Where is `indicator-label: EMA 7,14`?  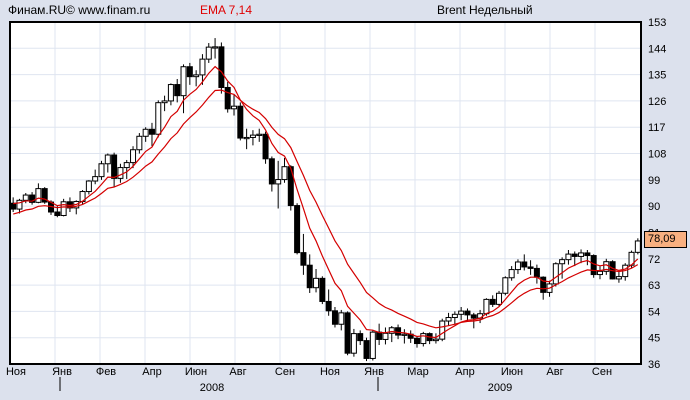
indicator-label: EMA 7,14 is located at coordinates (226, 10).